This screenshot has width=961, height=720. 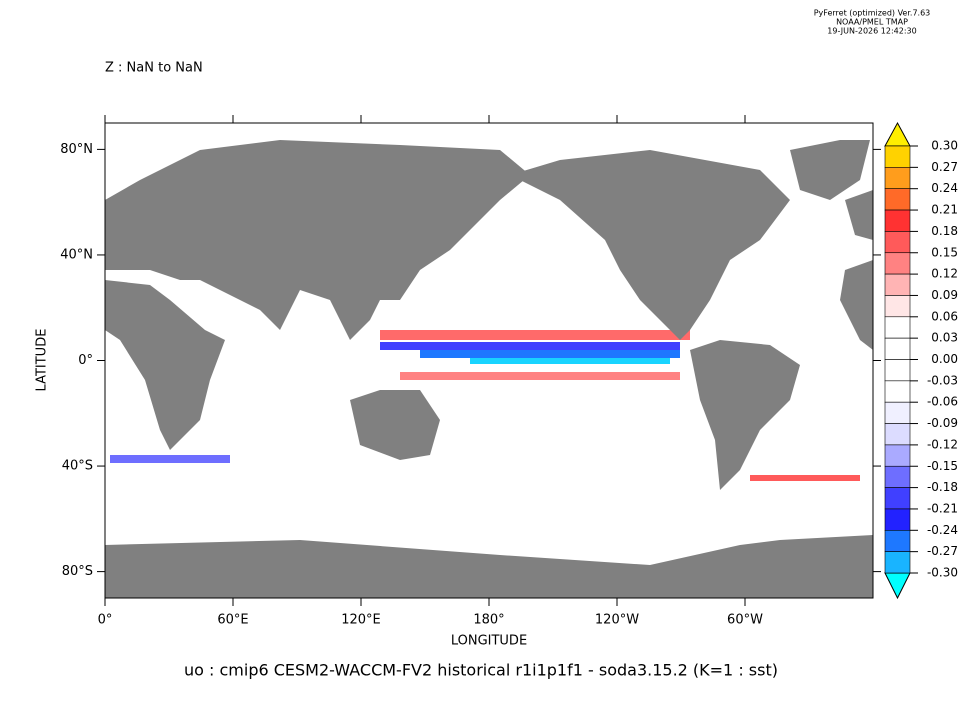 I want to click on colorbar-label: -0.21, so click(x=942, y=508).